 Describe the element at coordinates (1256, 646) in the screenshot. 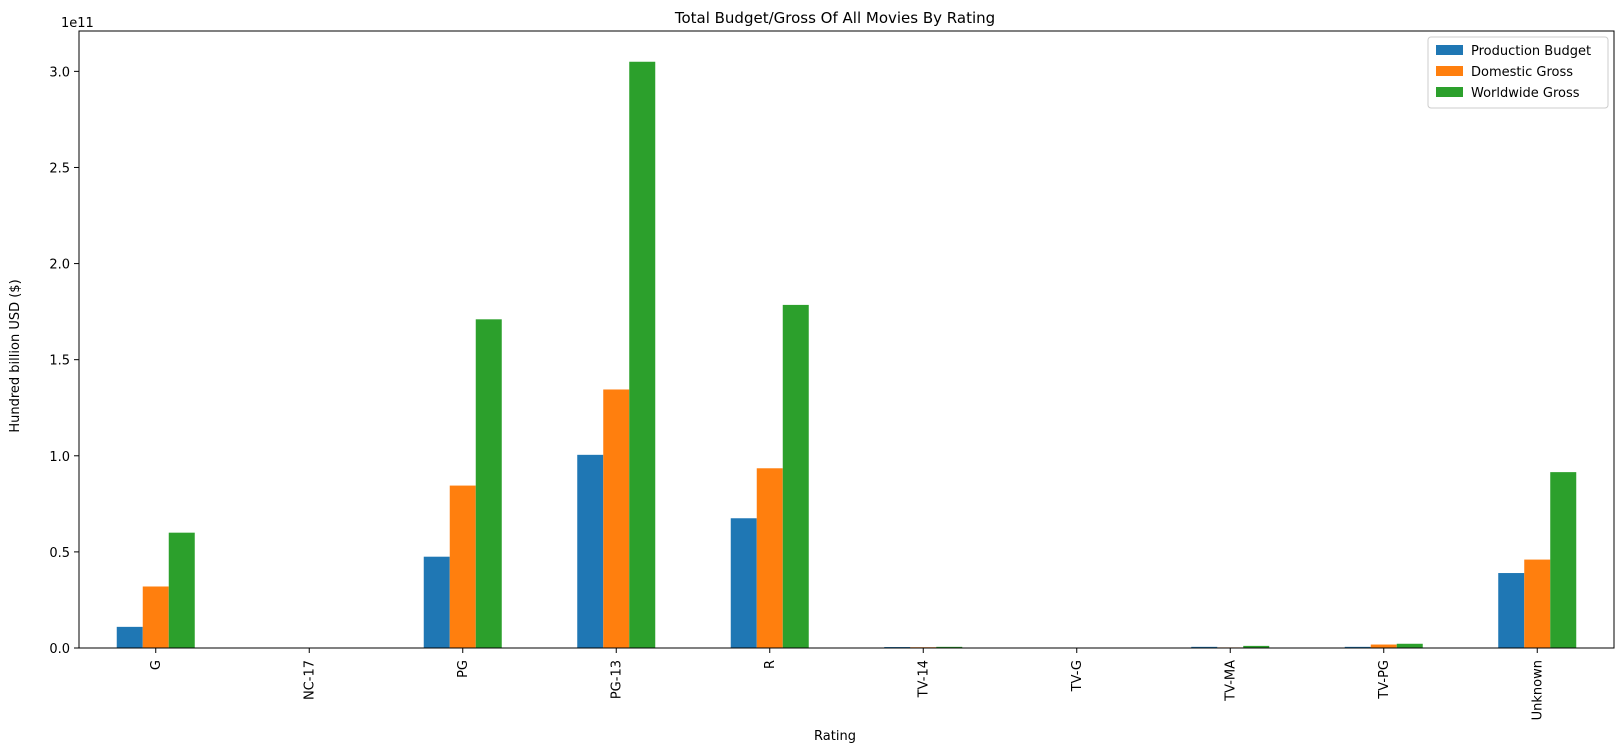

I see `bar-tv-ma-worldwide-gross` at that location.